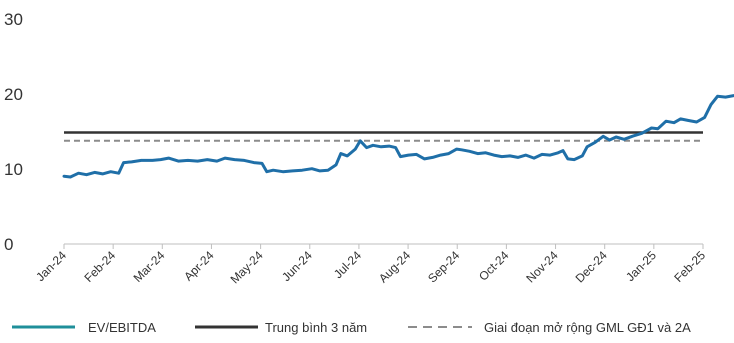 This screenshot has height=343, width=734. What do you see at coordinates (394, 266) in the screenshot?
I see `x-tick-label: Aug-24` at bounding box center [394, 266].